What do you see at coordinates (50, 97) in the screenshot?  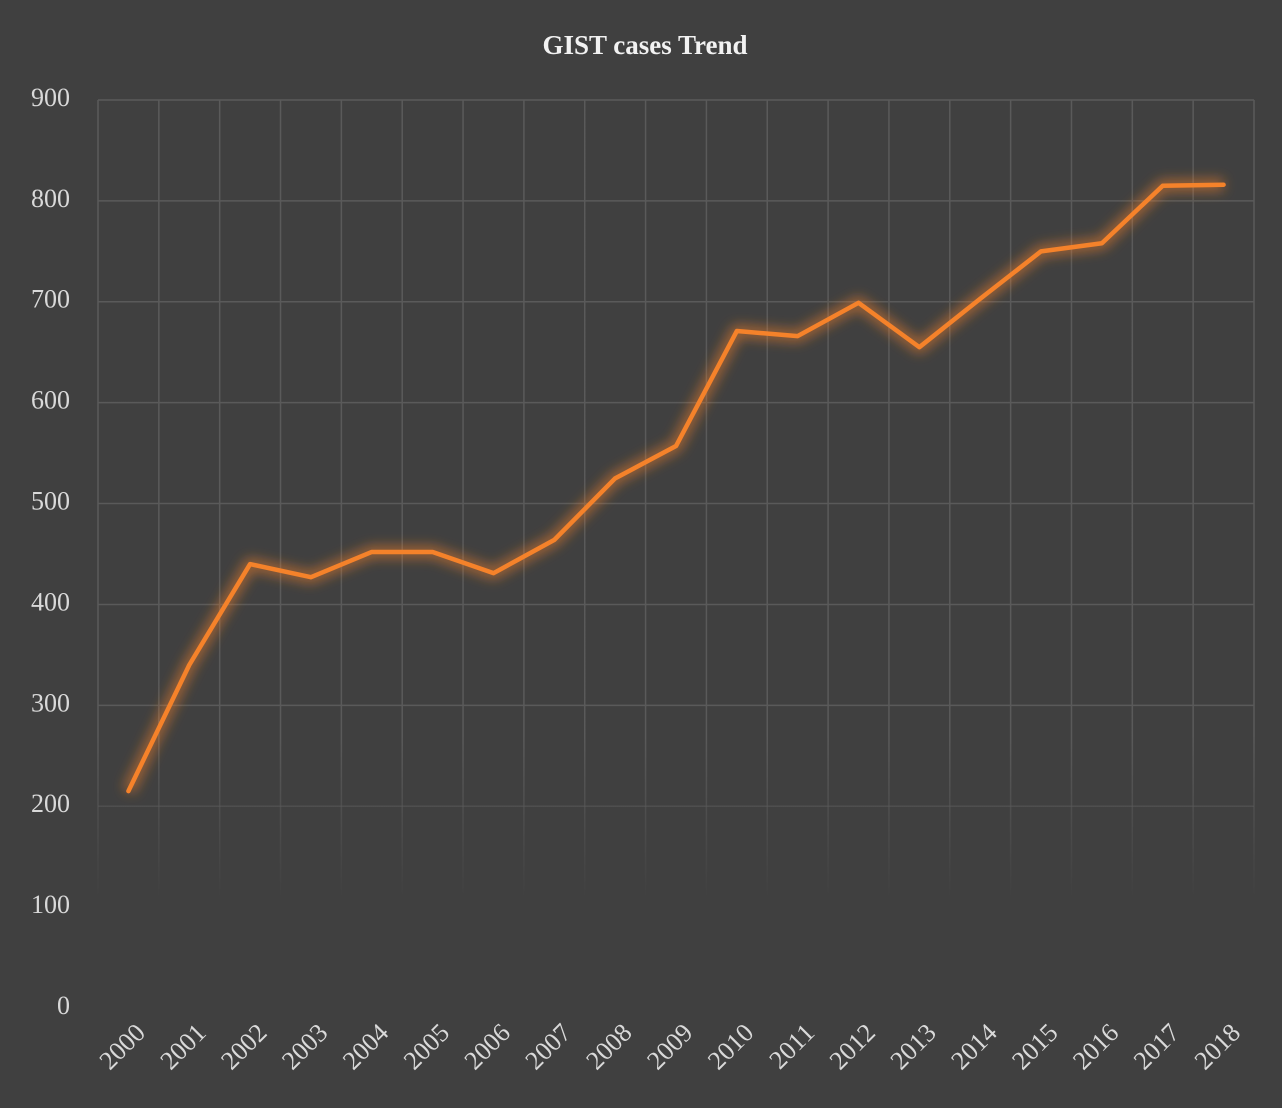 I see `y-tick-label: 900` at bounding box center [50, 97].